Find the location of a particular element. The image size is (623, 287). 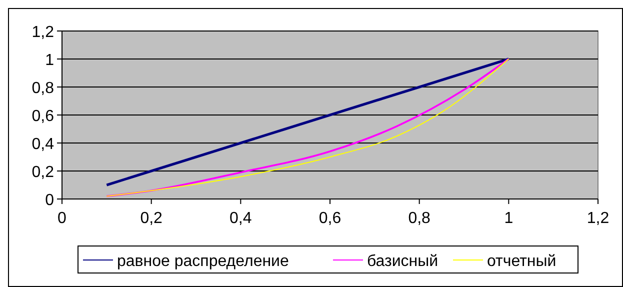

x-tick-label: 0 is located at coordinates (62, 218).